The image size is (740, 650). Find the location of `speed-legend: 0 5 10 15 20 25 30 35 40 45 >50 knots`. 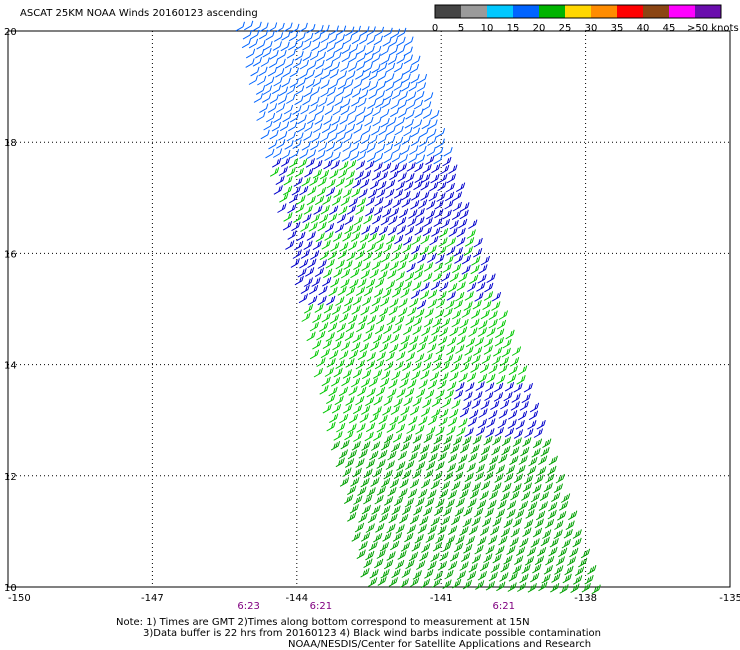

speed-legend: 0 5 10 15 20 25 30 35 40 45 >50 knots is located at coordinates (585, 19).